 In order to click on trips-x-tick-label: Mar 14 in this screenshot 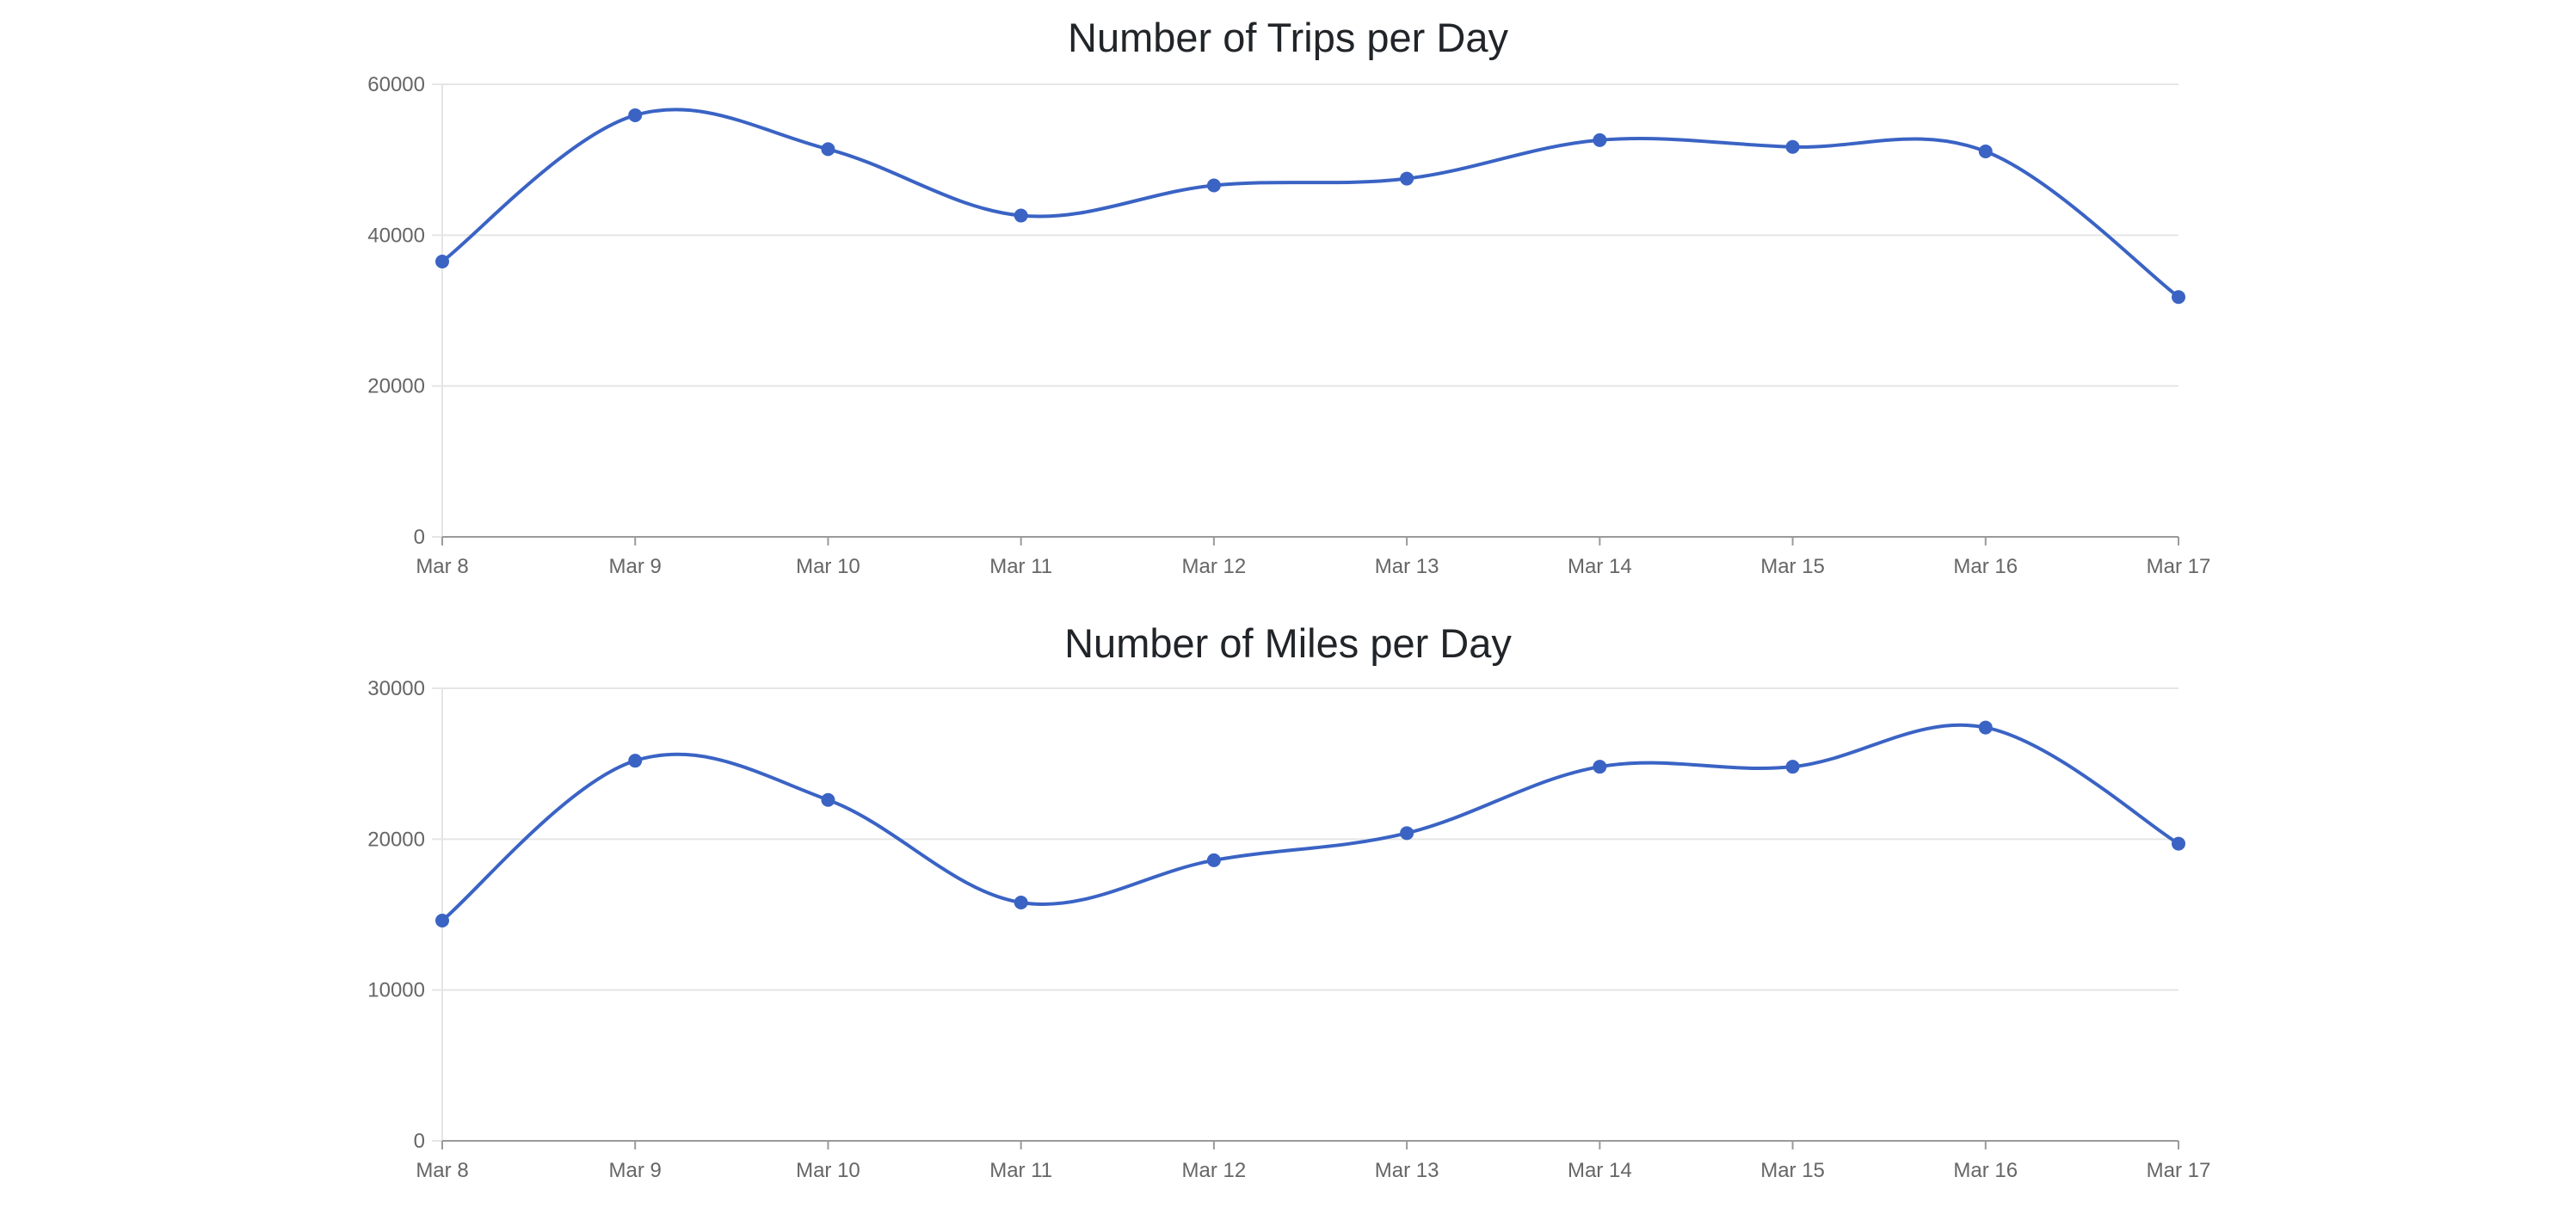, I will do `click(1600, 566)`.